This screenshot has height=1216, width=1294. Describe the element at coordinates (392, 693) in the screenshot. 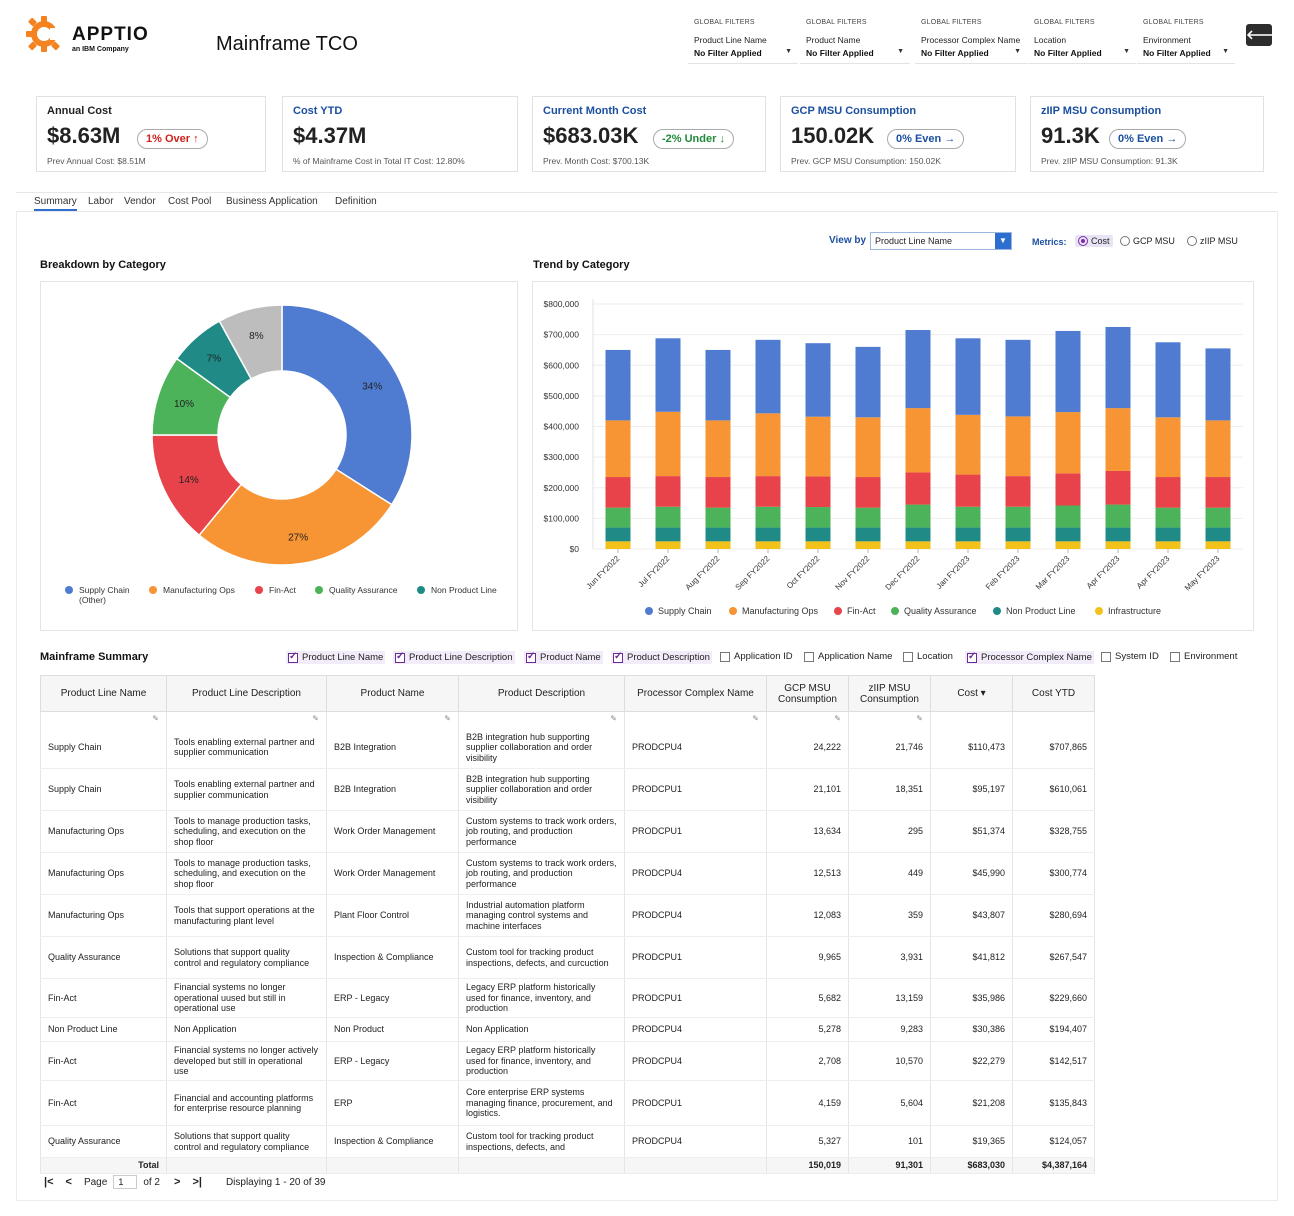

I see `column-header: Product Name` at that location.